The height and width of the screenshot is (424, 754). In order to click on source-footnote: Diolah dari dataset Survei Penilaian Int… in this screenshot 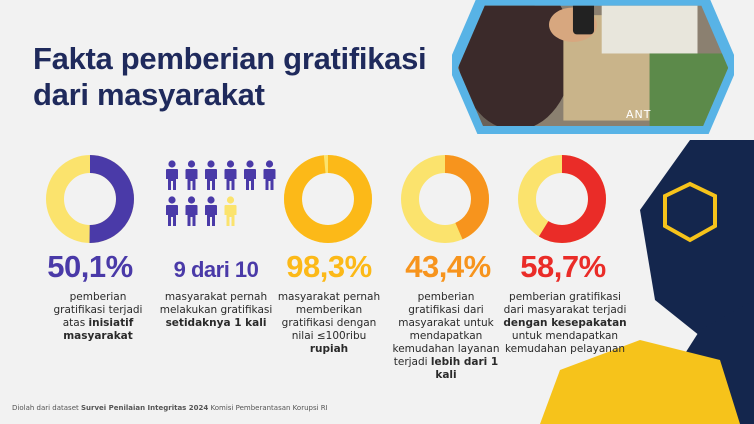, I will do `click(170, 408)`.